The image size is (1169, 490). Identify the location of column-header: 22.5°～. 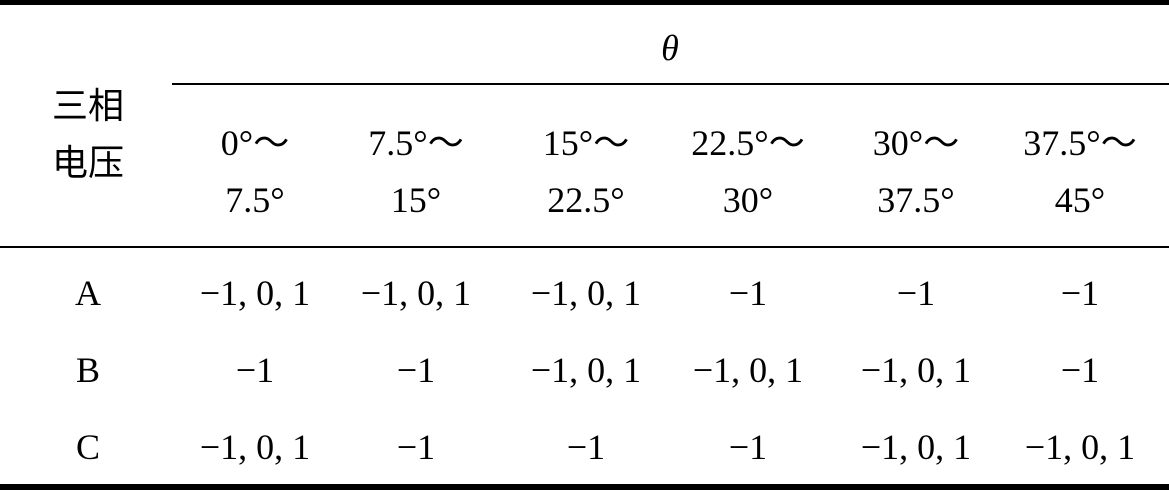
(748, 143).